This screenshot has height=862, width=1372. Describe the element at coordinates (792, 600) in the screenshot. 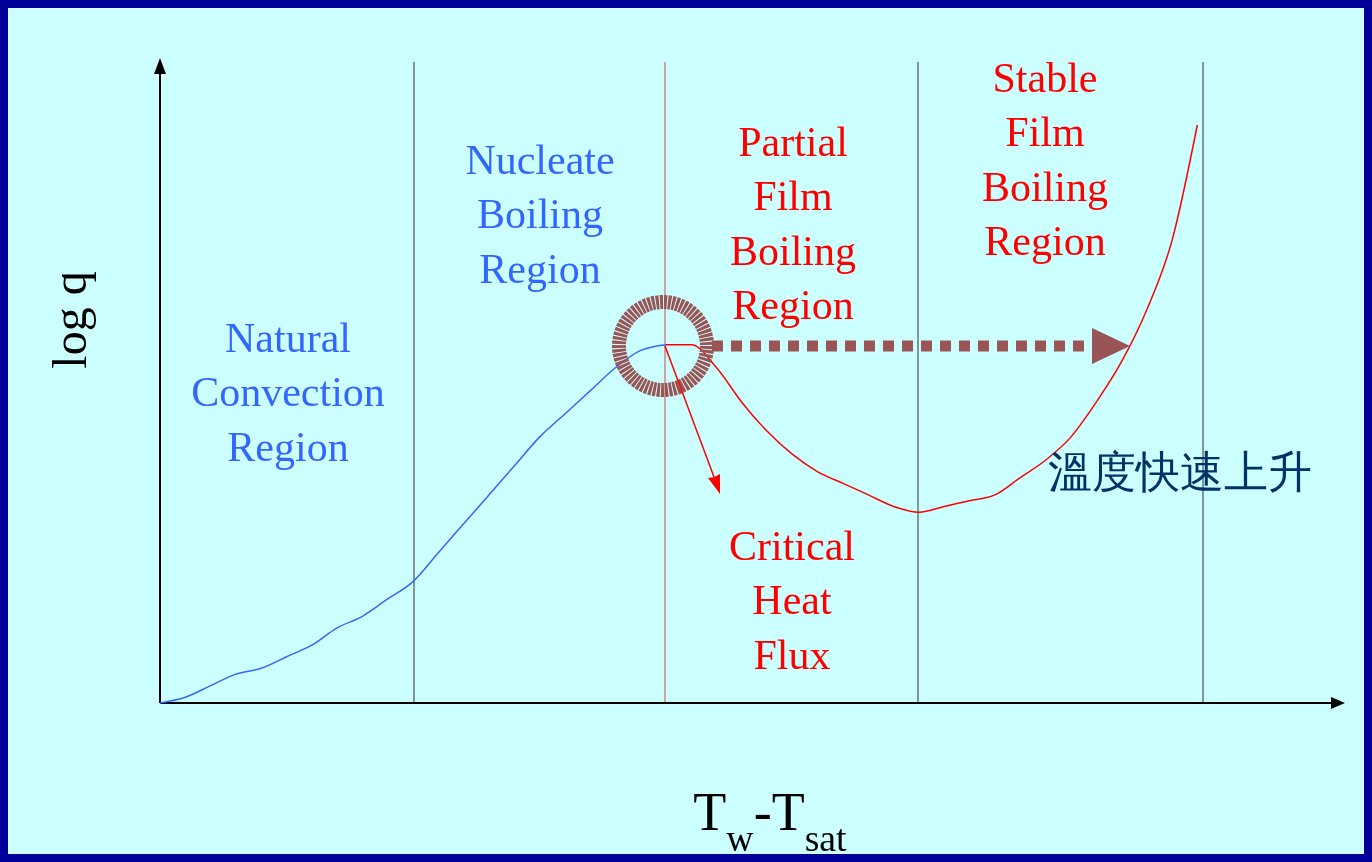

I see `annotation: Critical Heat Flux` at that location.